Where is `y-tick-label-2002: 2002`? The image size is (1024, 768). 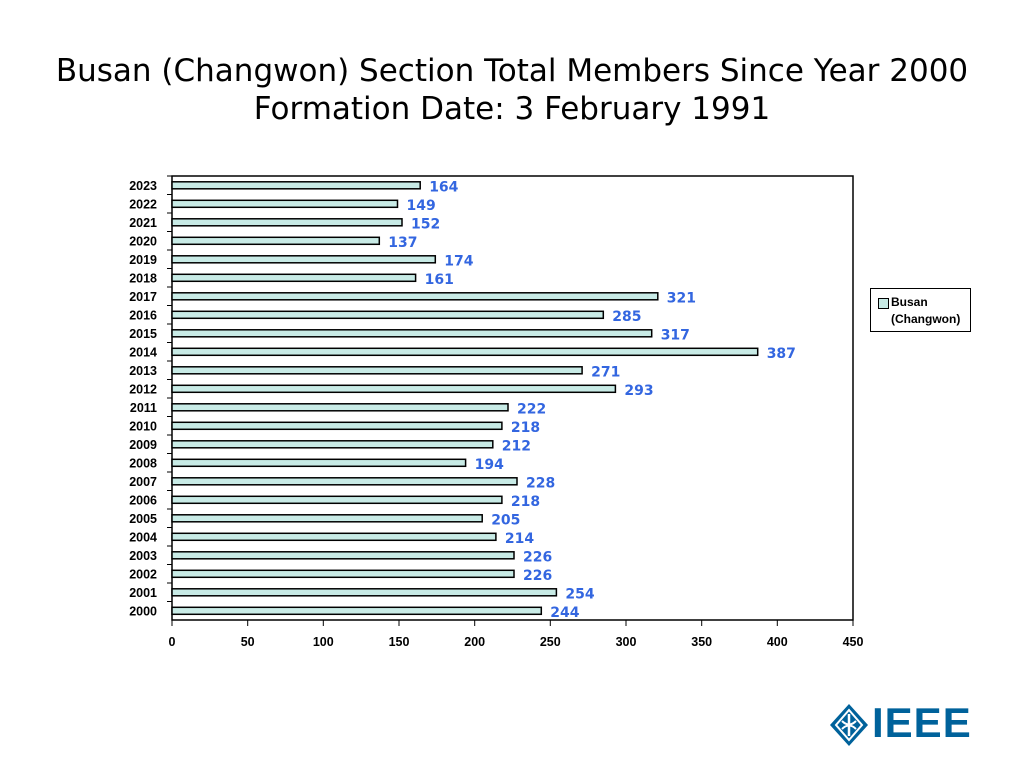
y-tick-label-2002: 2002 is located at coordinates (143, 574).